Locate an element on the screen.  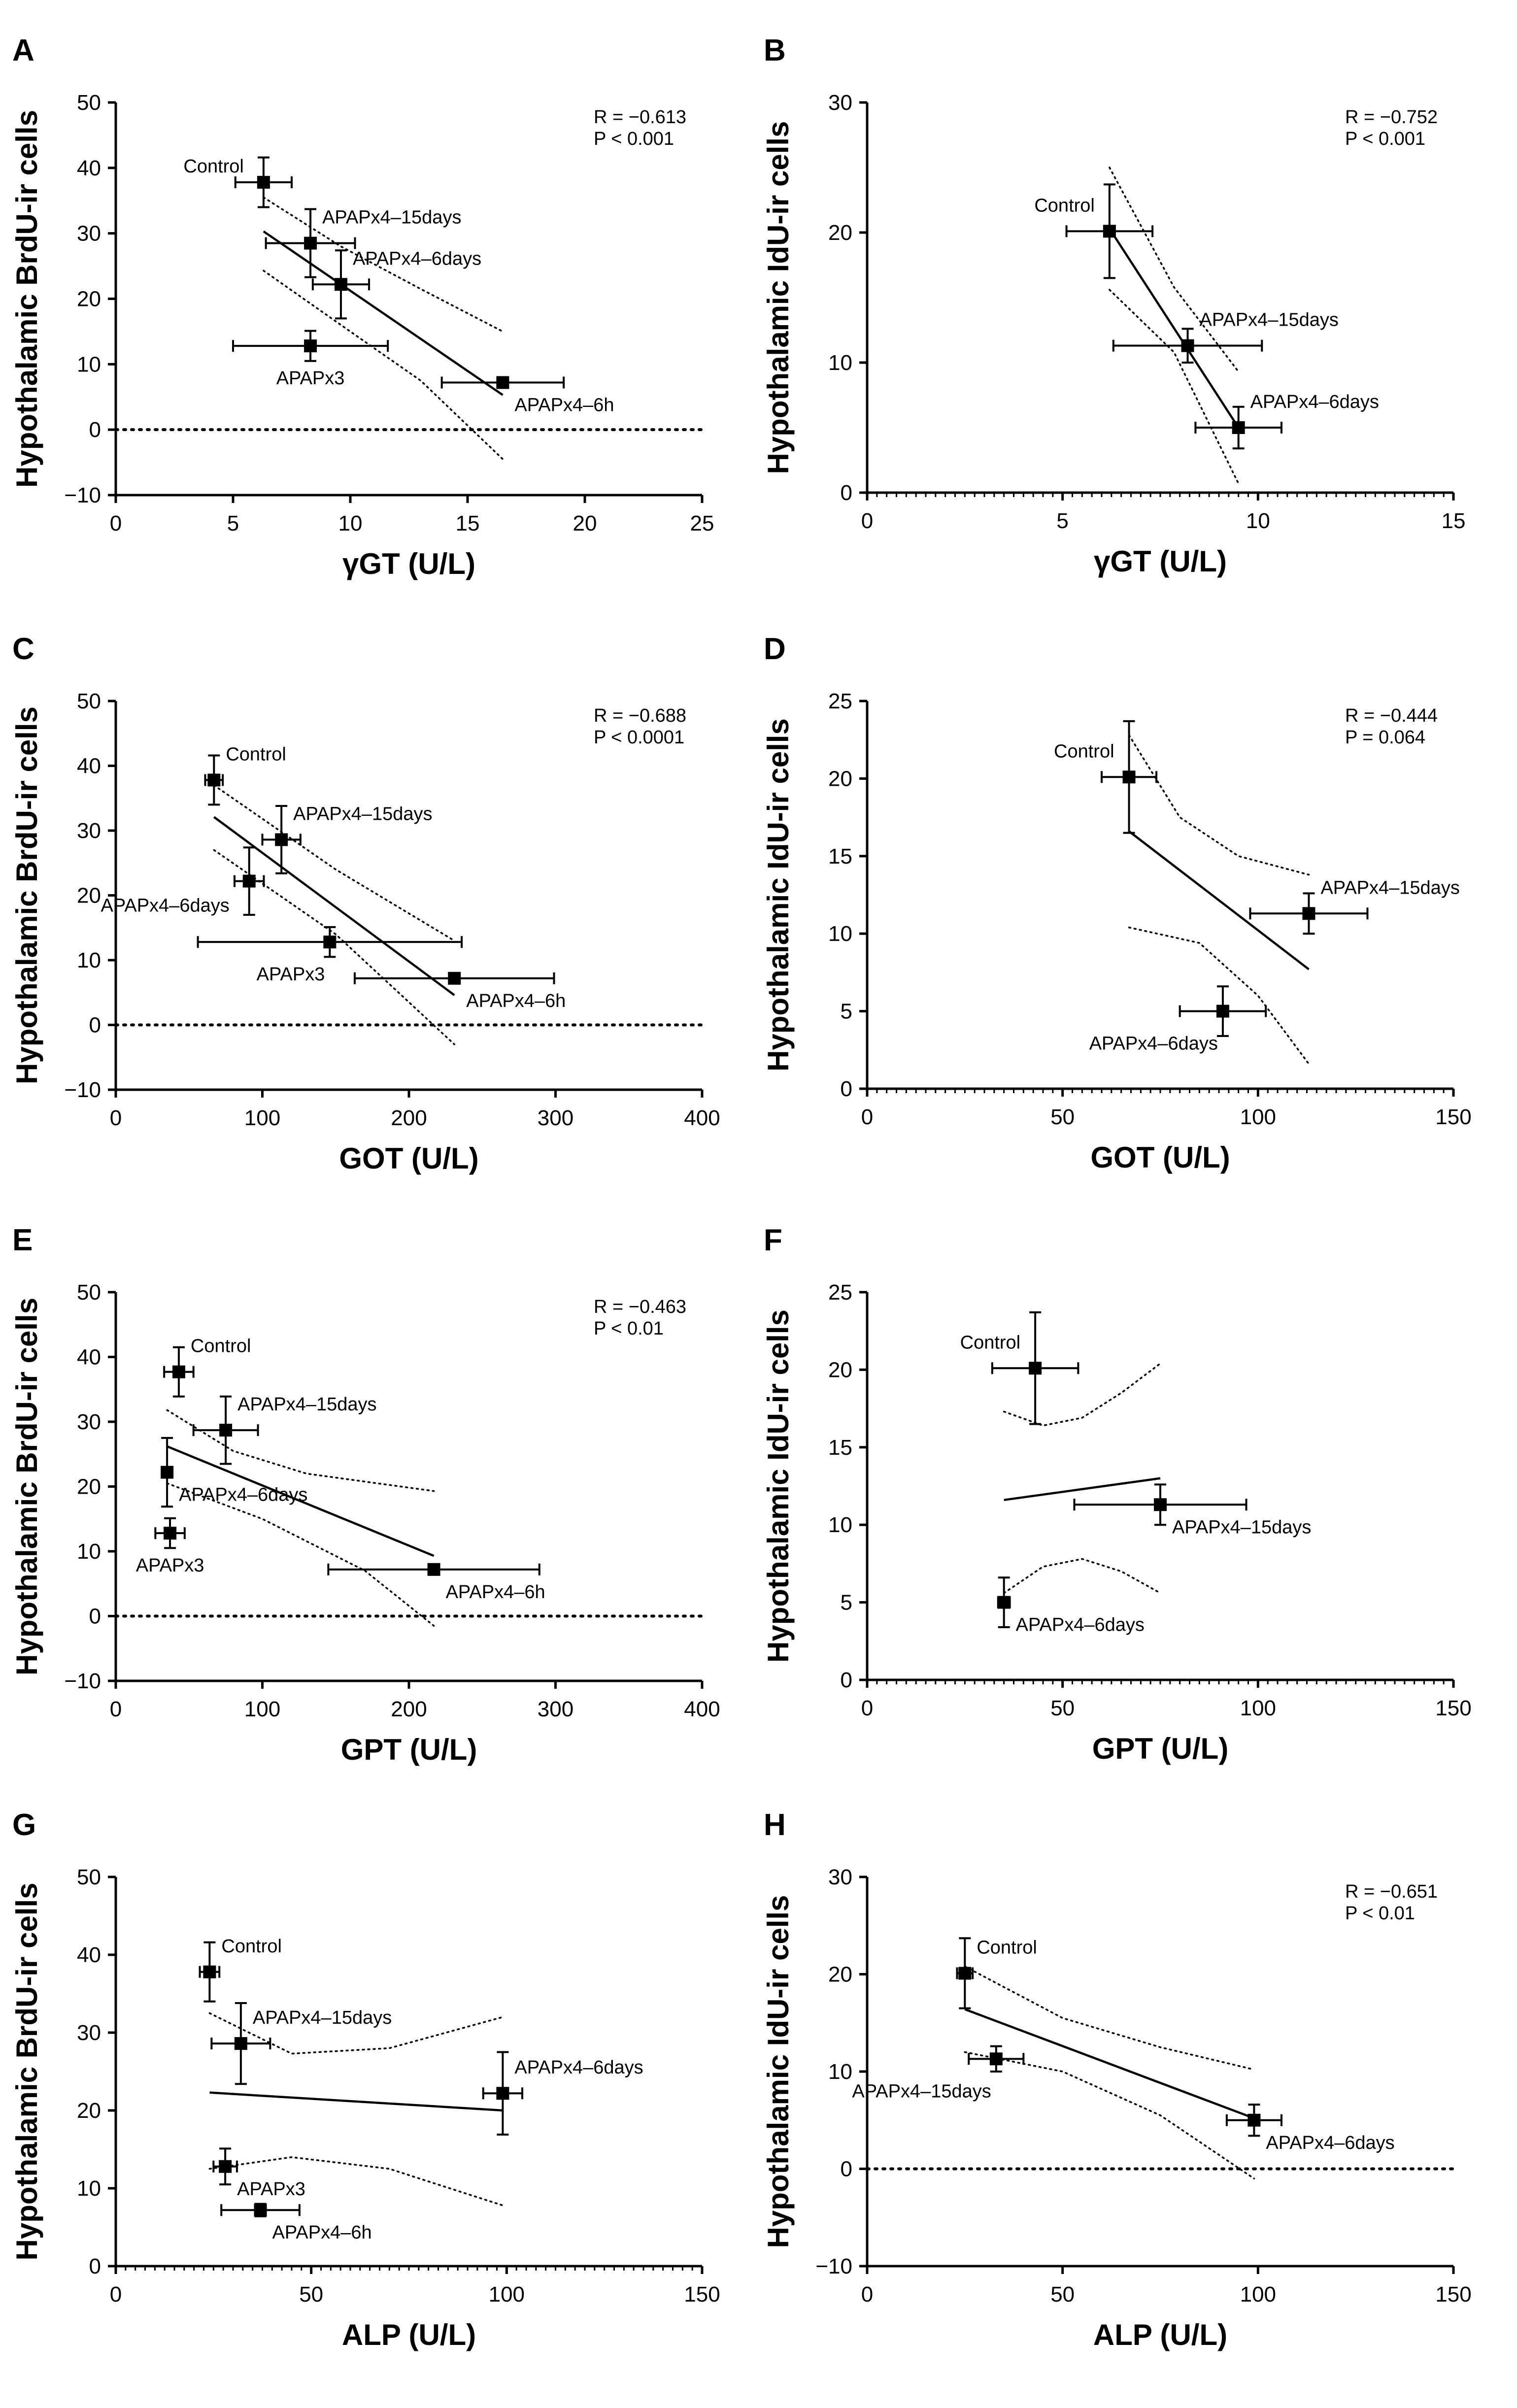
y-tick-label: 25 is located at coordinates (840, 1292).